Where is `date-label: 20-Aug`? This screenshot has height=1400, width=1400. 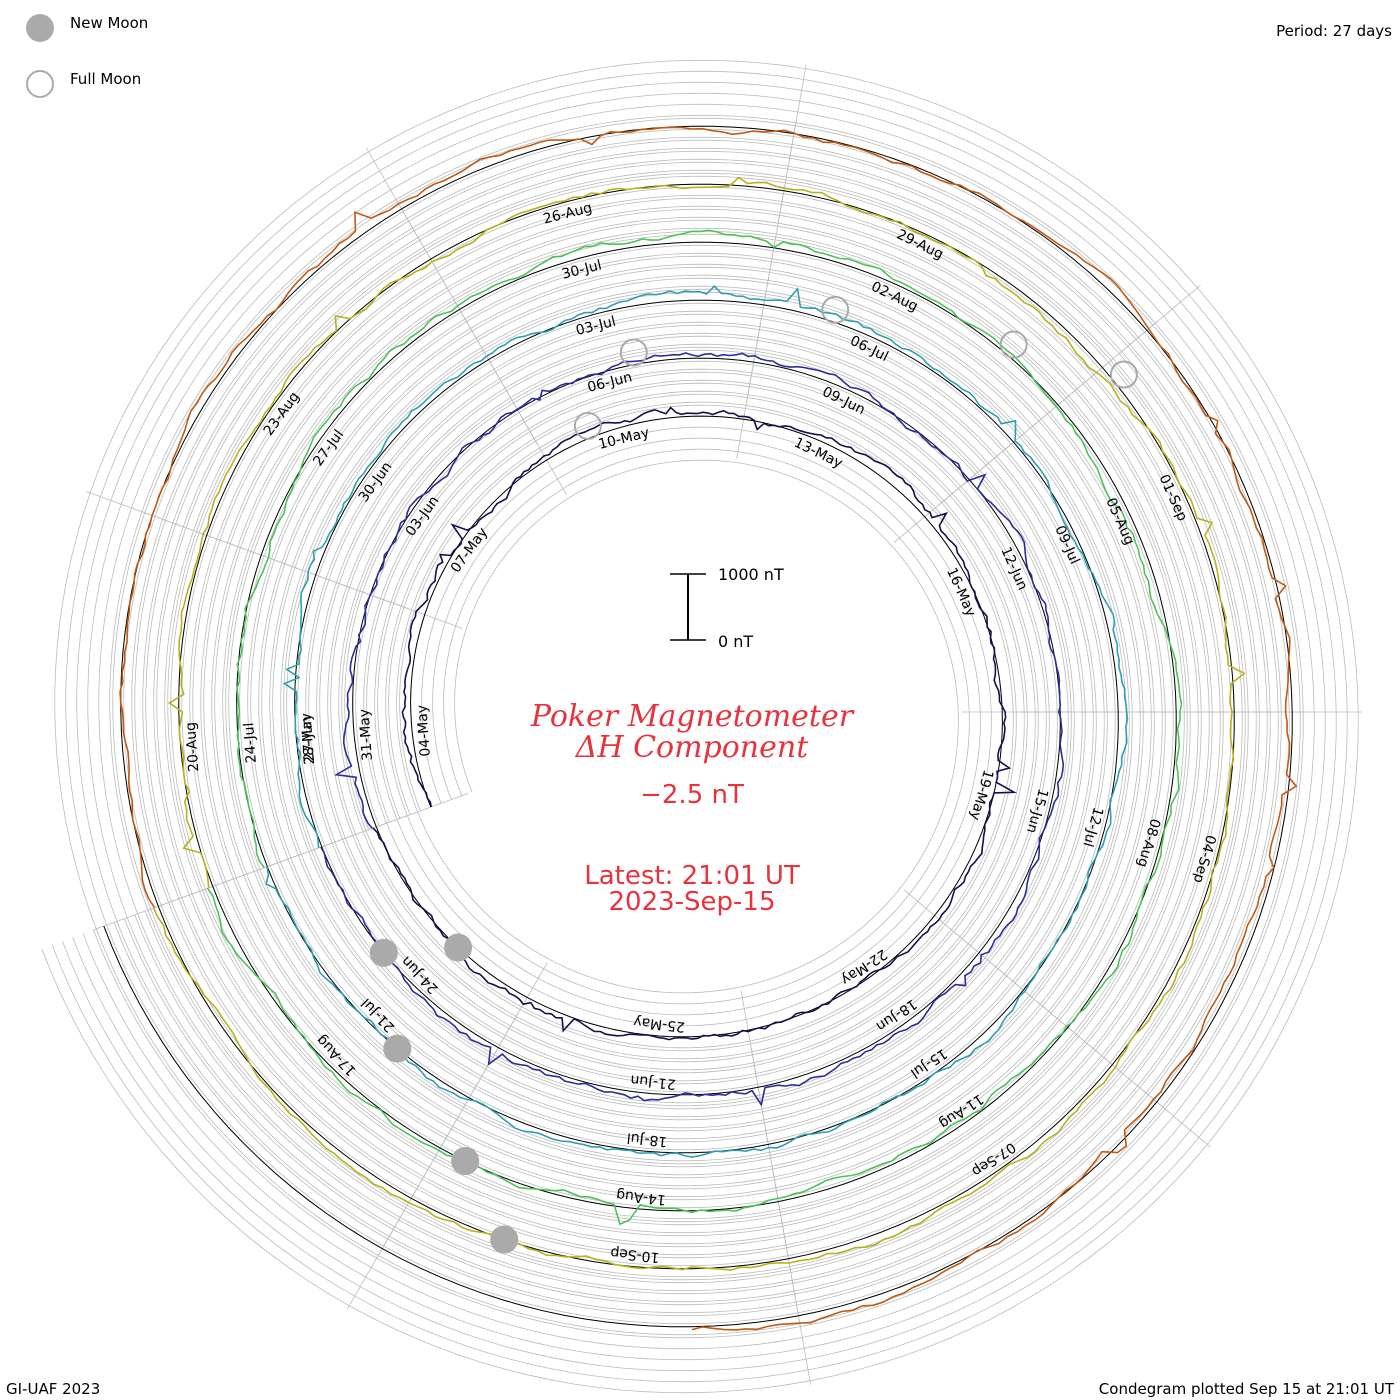 date-label: 20-Aug is located at coordinates (192, 746).